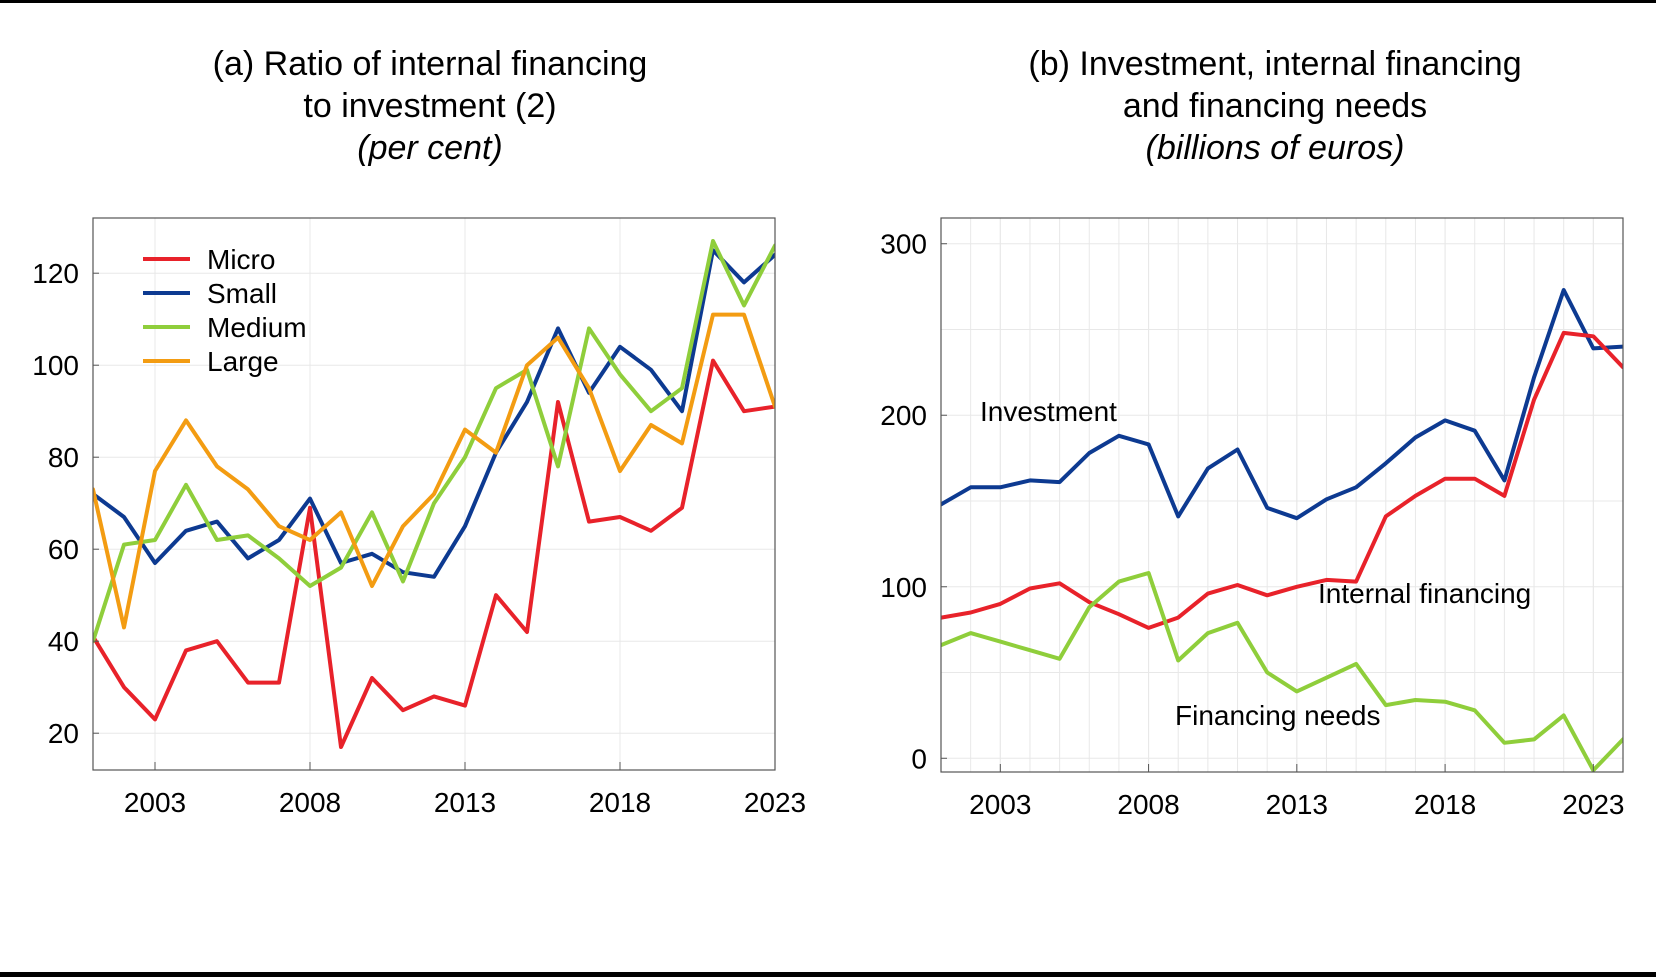  I want to click on annotation-financing-needs: Financing needs, so click(1277, 715).